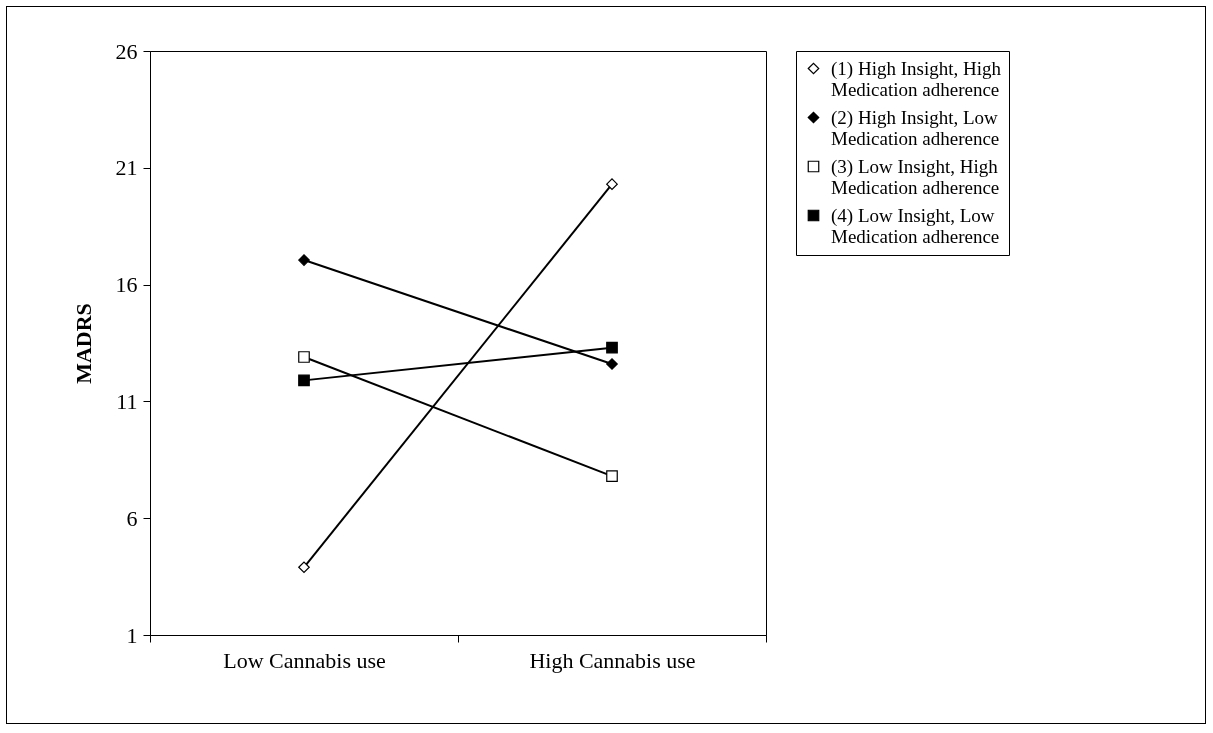  What do you see at coordinates (916, 78) in the screenshot?
I see `legend-label: (1) High Insight, High Medication adherence` at bounding box center [916, 78].